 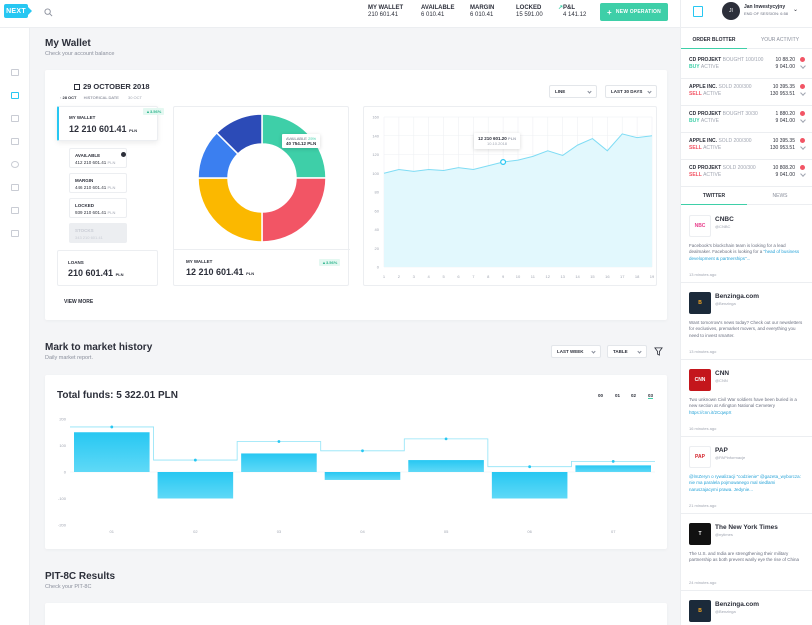 What do you see at coordinates (69, 97) in the screenshot?
I see `date-prev: 28 OCT` at bounding box center [69, 97].